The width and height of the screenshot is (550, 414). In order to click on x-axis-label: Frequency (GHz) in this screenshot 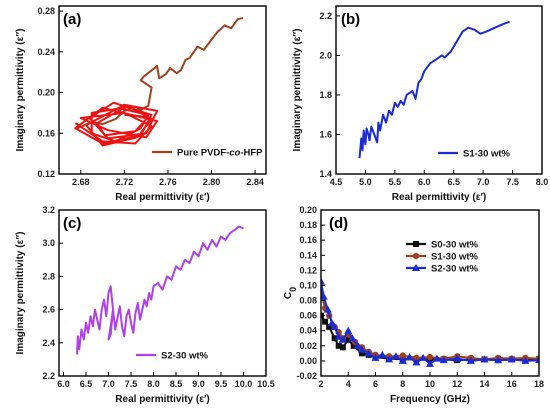, I will do `click(430, 399)`.